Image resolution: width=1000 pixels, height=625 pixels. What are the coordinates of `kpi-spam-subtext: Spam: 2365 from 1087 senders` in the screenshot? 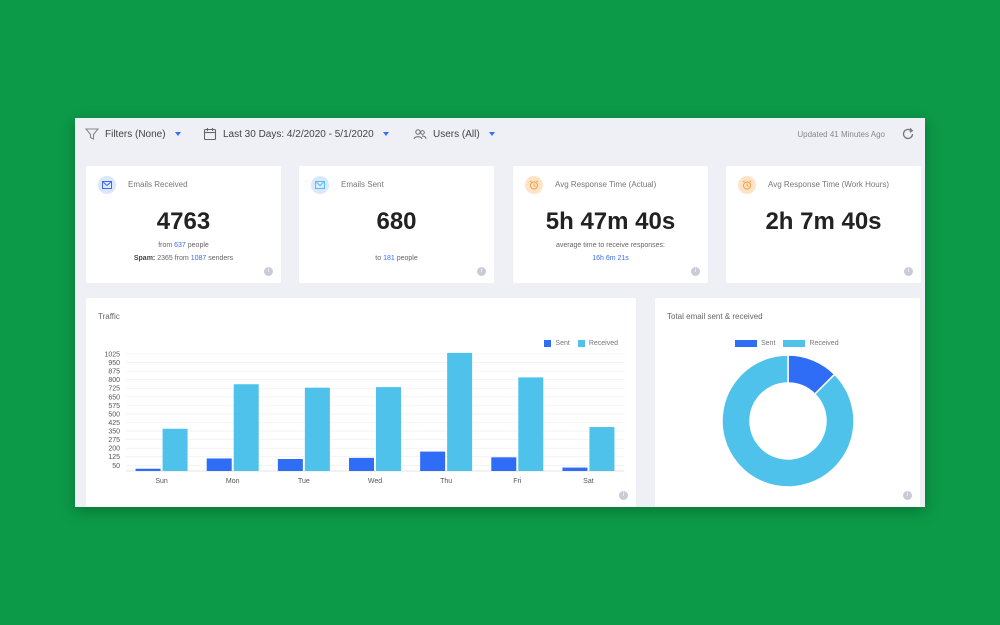 It's located at (183, 258).